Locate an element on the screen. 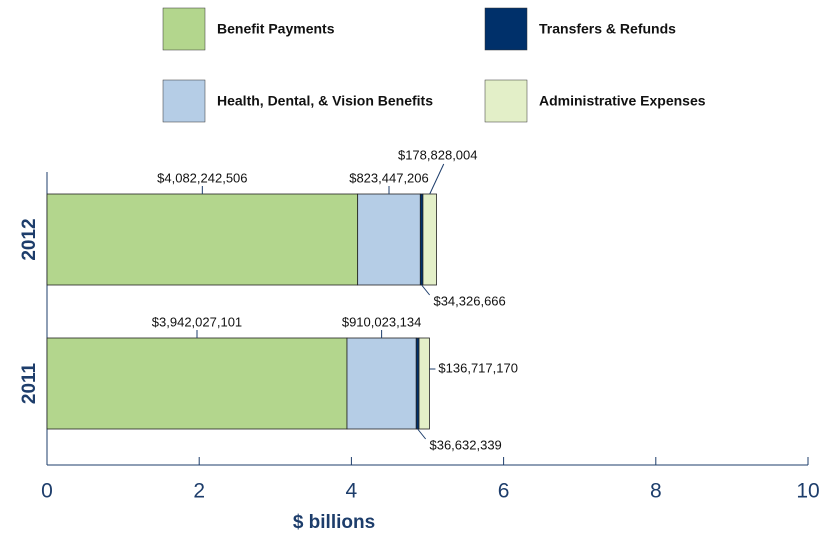 This screenshot has height=533, width=837. legend-label: Benefit Payments is located at coordinates (276, 29).